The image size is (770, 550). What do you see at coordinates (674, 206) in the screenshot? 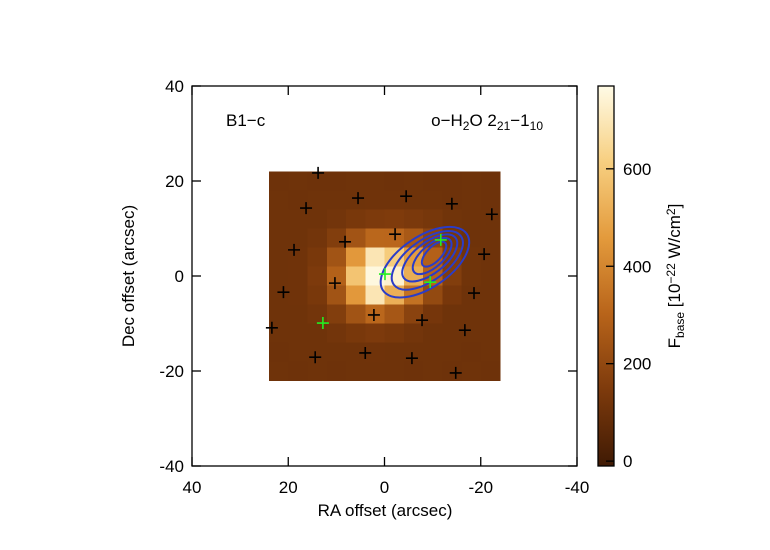
I see `text-part: ]` at bounding box center [674, 206].